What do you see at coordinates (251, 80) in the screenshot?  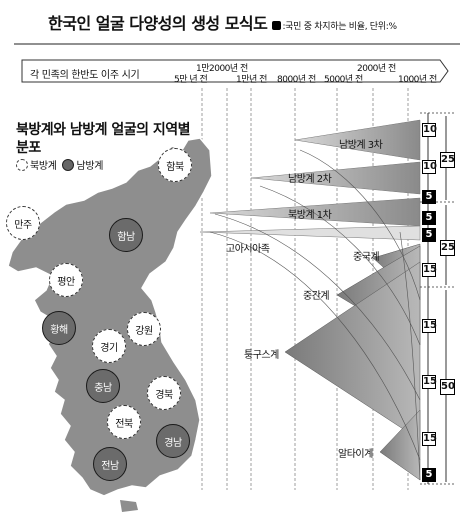 I see `tick-10000: 1만년 전` at bounding box center [251, 80].